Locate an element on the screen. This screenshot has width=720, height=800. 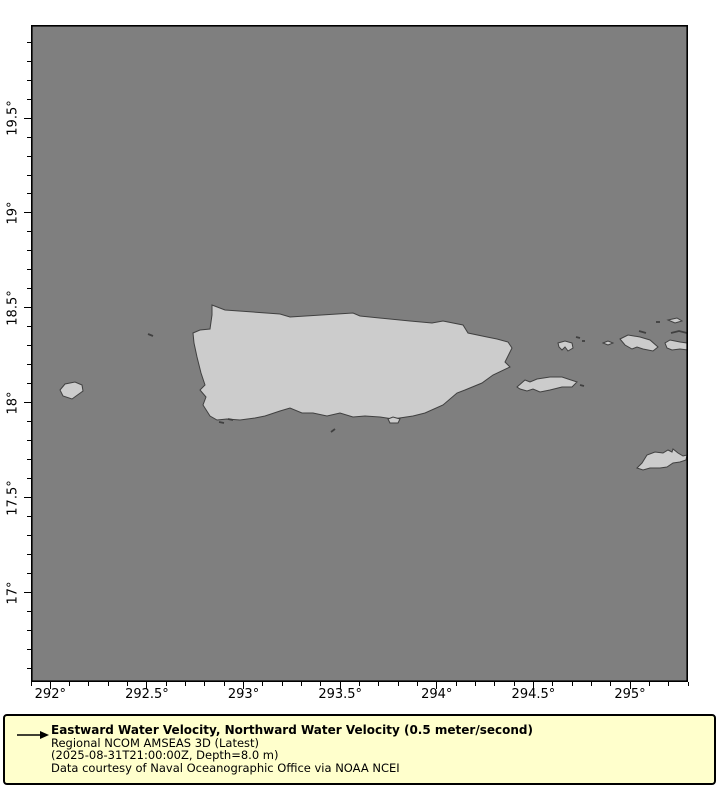
y-tick-label: 17° is located at coordinates (13, 593).